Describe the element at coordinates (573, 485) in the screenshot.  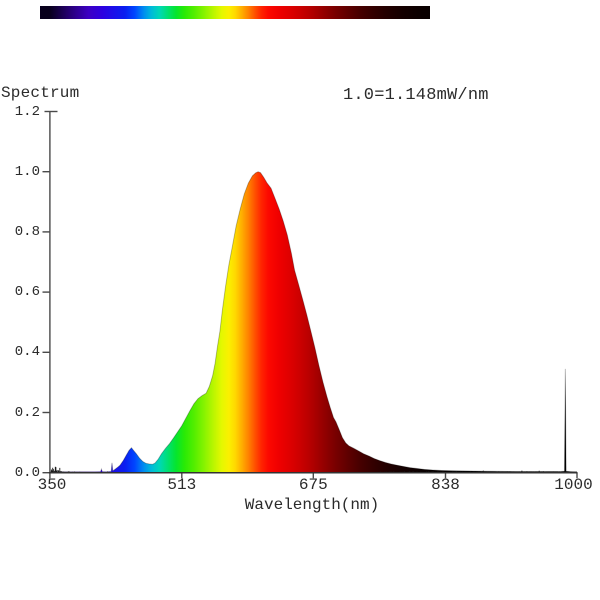
I see `x-tick-label: 1000` at that location.